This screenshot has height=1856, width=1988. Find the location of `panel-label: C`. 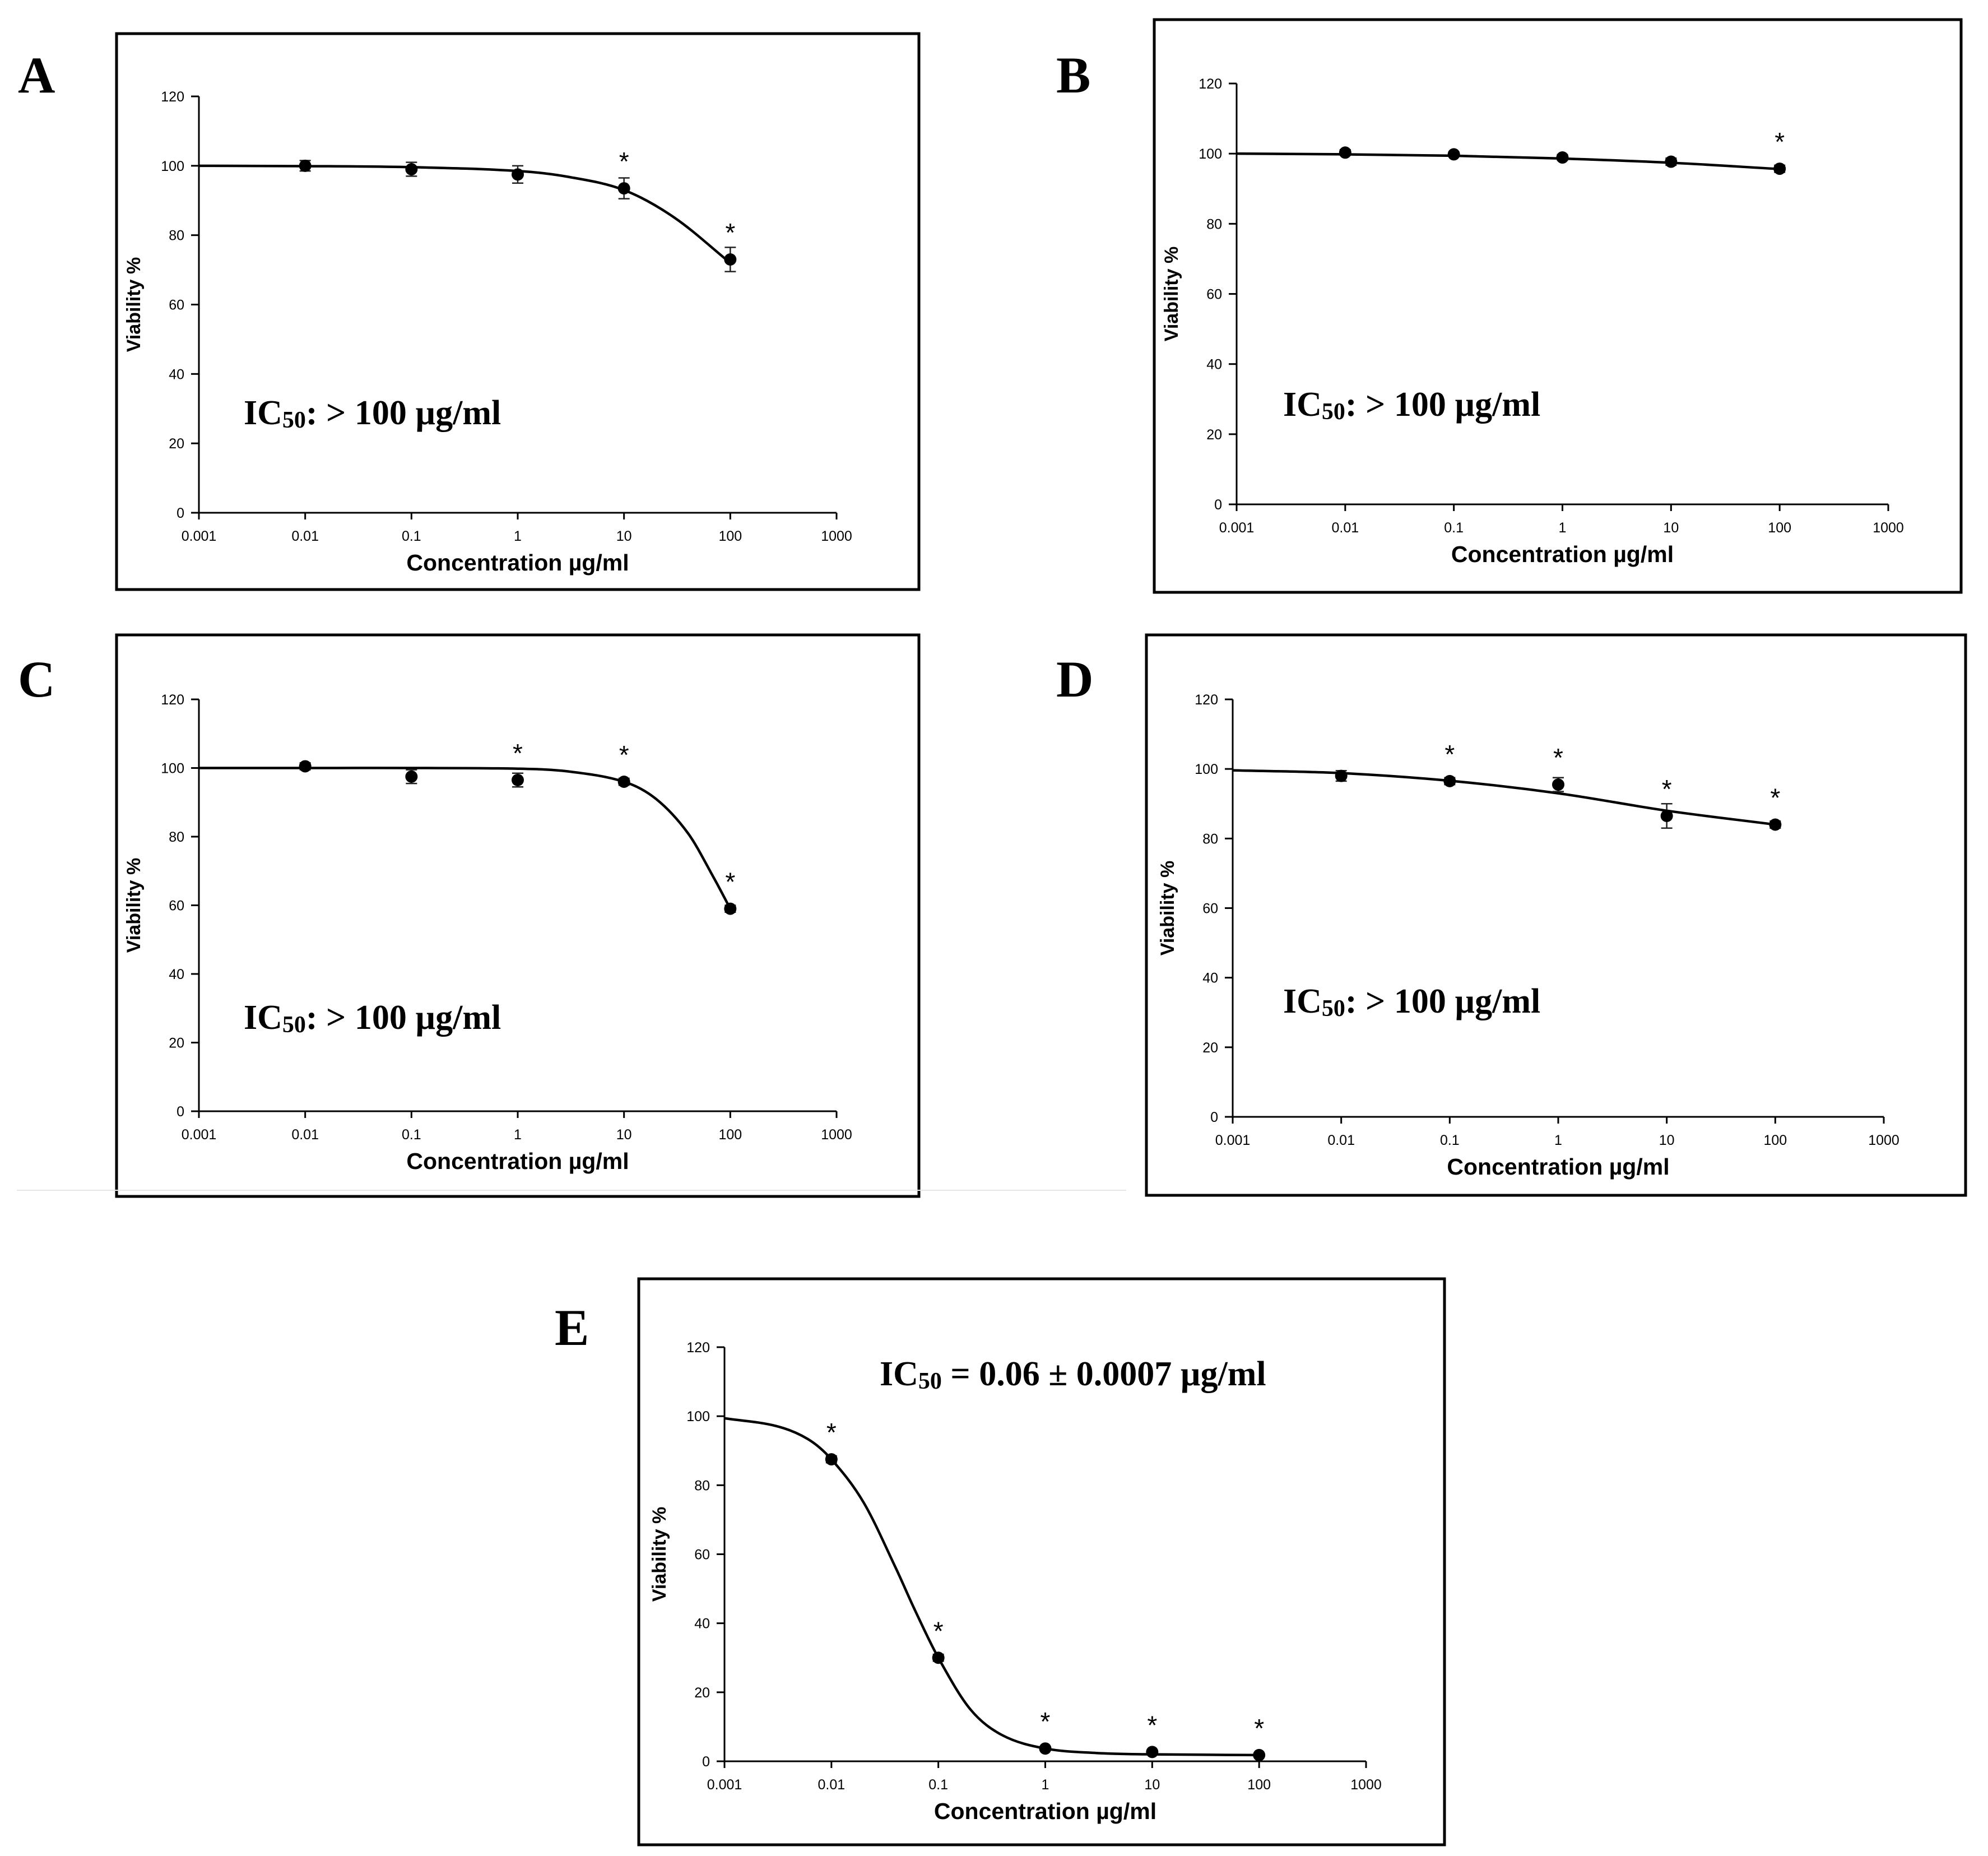

panel-label: C is located at coordinates (36, 679).